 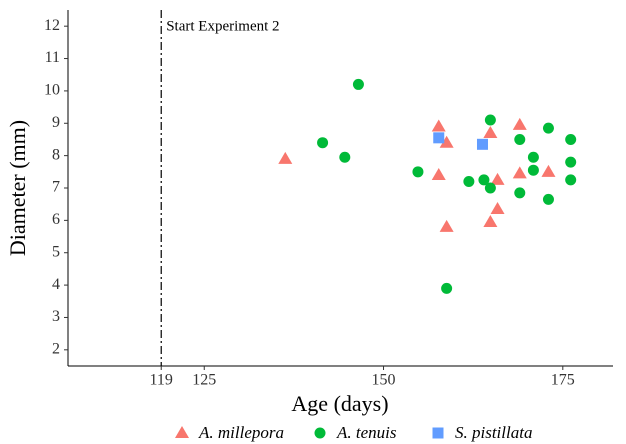 I want to click on y-tick-label: 6, so click(x=56, y=219).